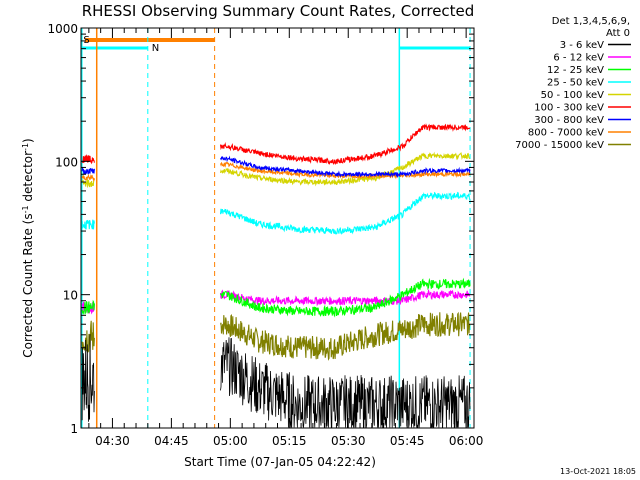  What do you see at coordinates (575, 70) in the screenshot?
I see `legend-label: 12 - 25 keV` at bounding box center [575, 70].